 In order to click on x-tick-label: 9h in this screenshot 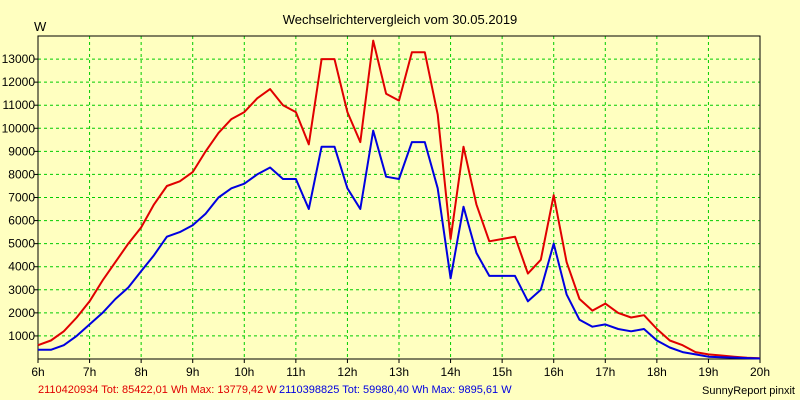, I will do `click(192, 372)`.